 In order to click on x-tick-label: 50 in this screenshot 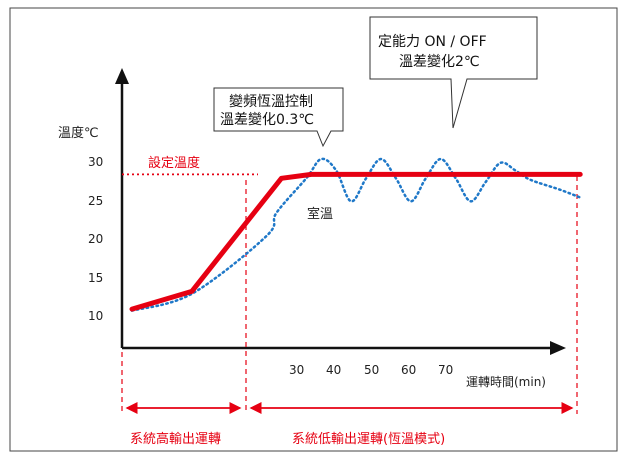, I will do `click(371, 370)`.